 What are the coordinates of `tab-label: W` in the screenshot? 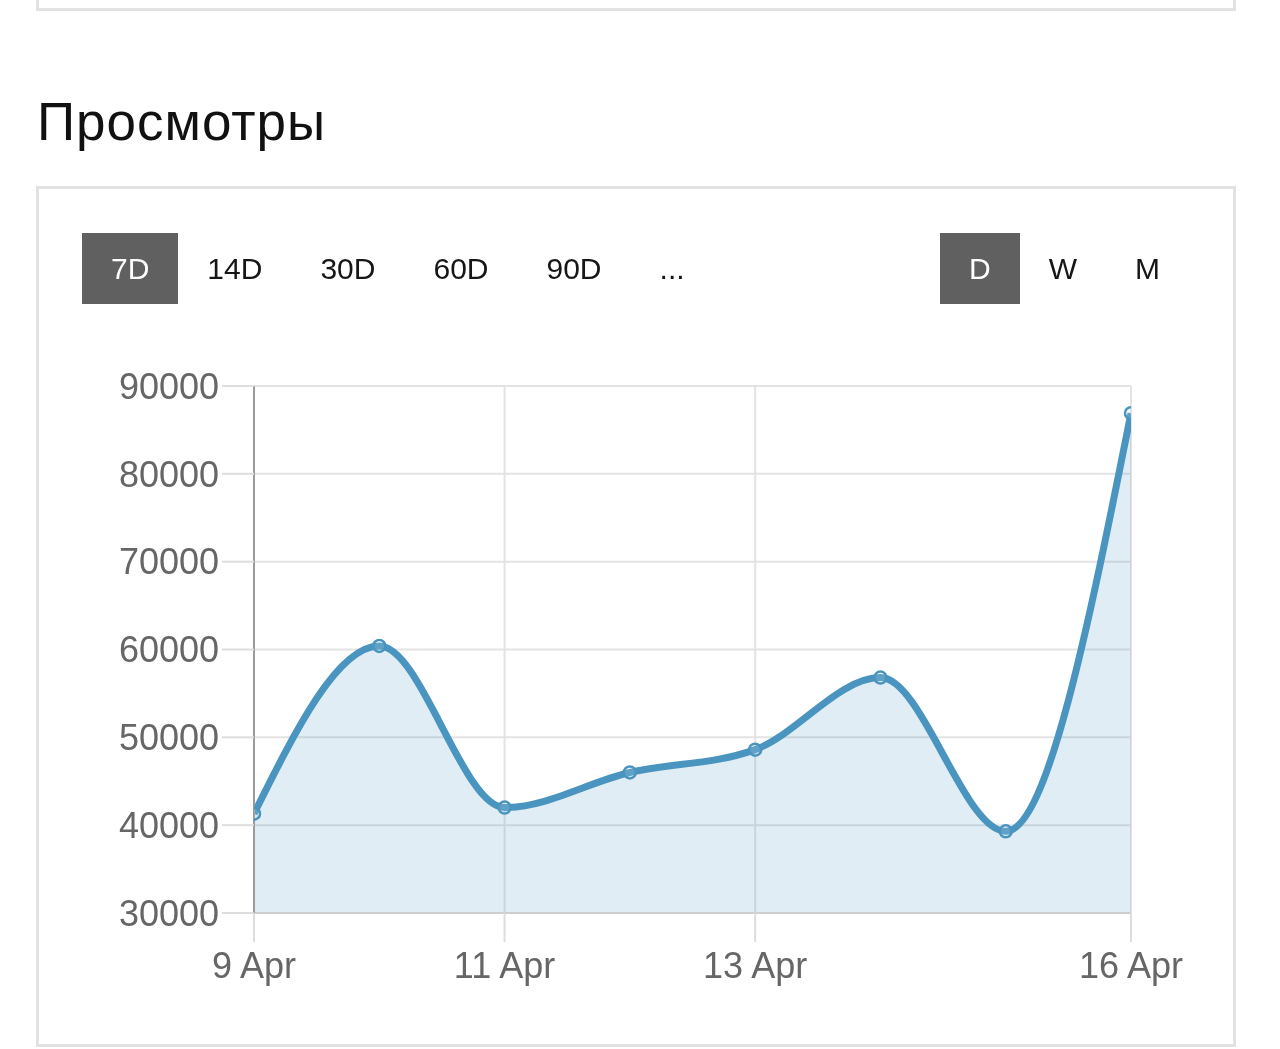 It's located at (1062, 268).